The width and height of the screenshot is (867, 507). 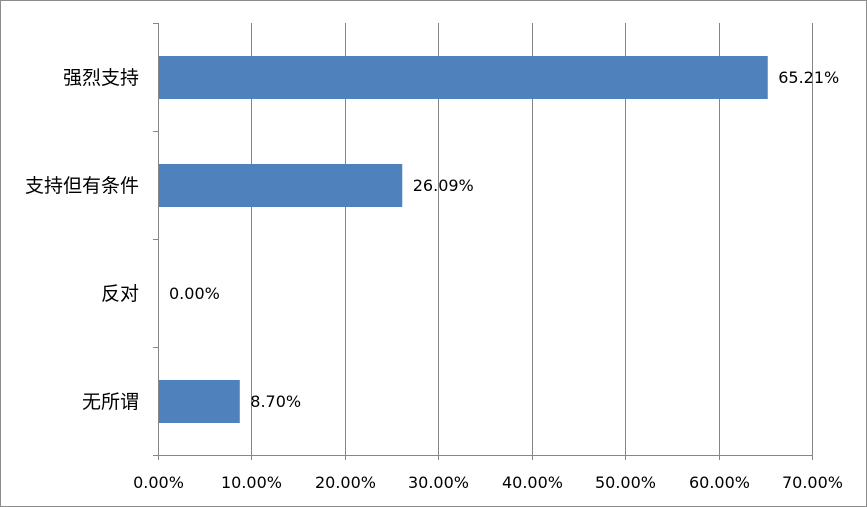 I want to click on x-tick-label-0: 0.00%, so click(x=158, y=482).